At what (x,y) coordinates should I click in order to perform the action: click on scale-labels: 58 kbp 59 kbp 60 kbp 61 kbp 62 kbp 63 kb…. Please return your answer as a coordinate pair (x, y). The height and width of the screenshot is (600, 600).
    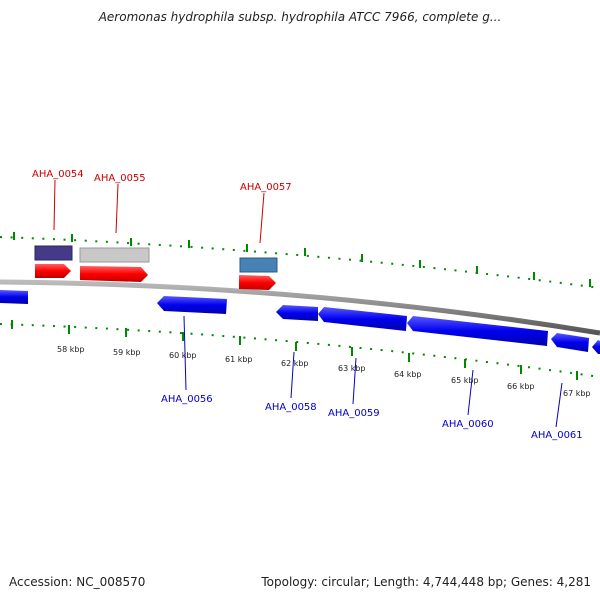
    Looking at the image, I should click on (324, 371).